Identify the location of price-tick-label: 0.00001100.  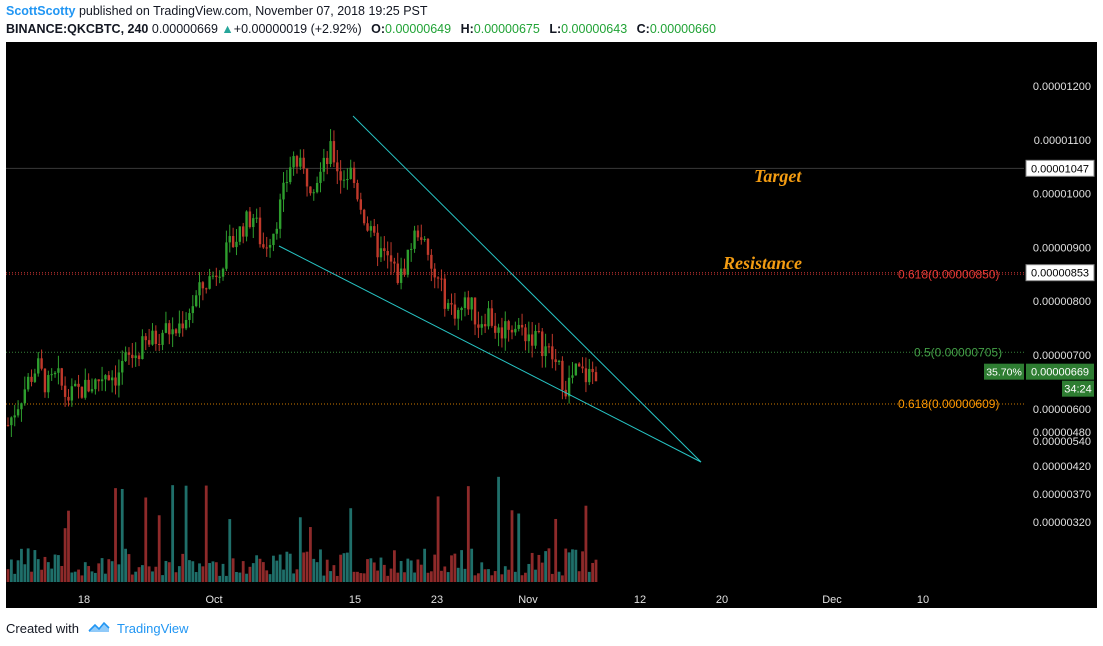
(1062, 141).